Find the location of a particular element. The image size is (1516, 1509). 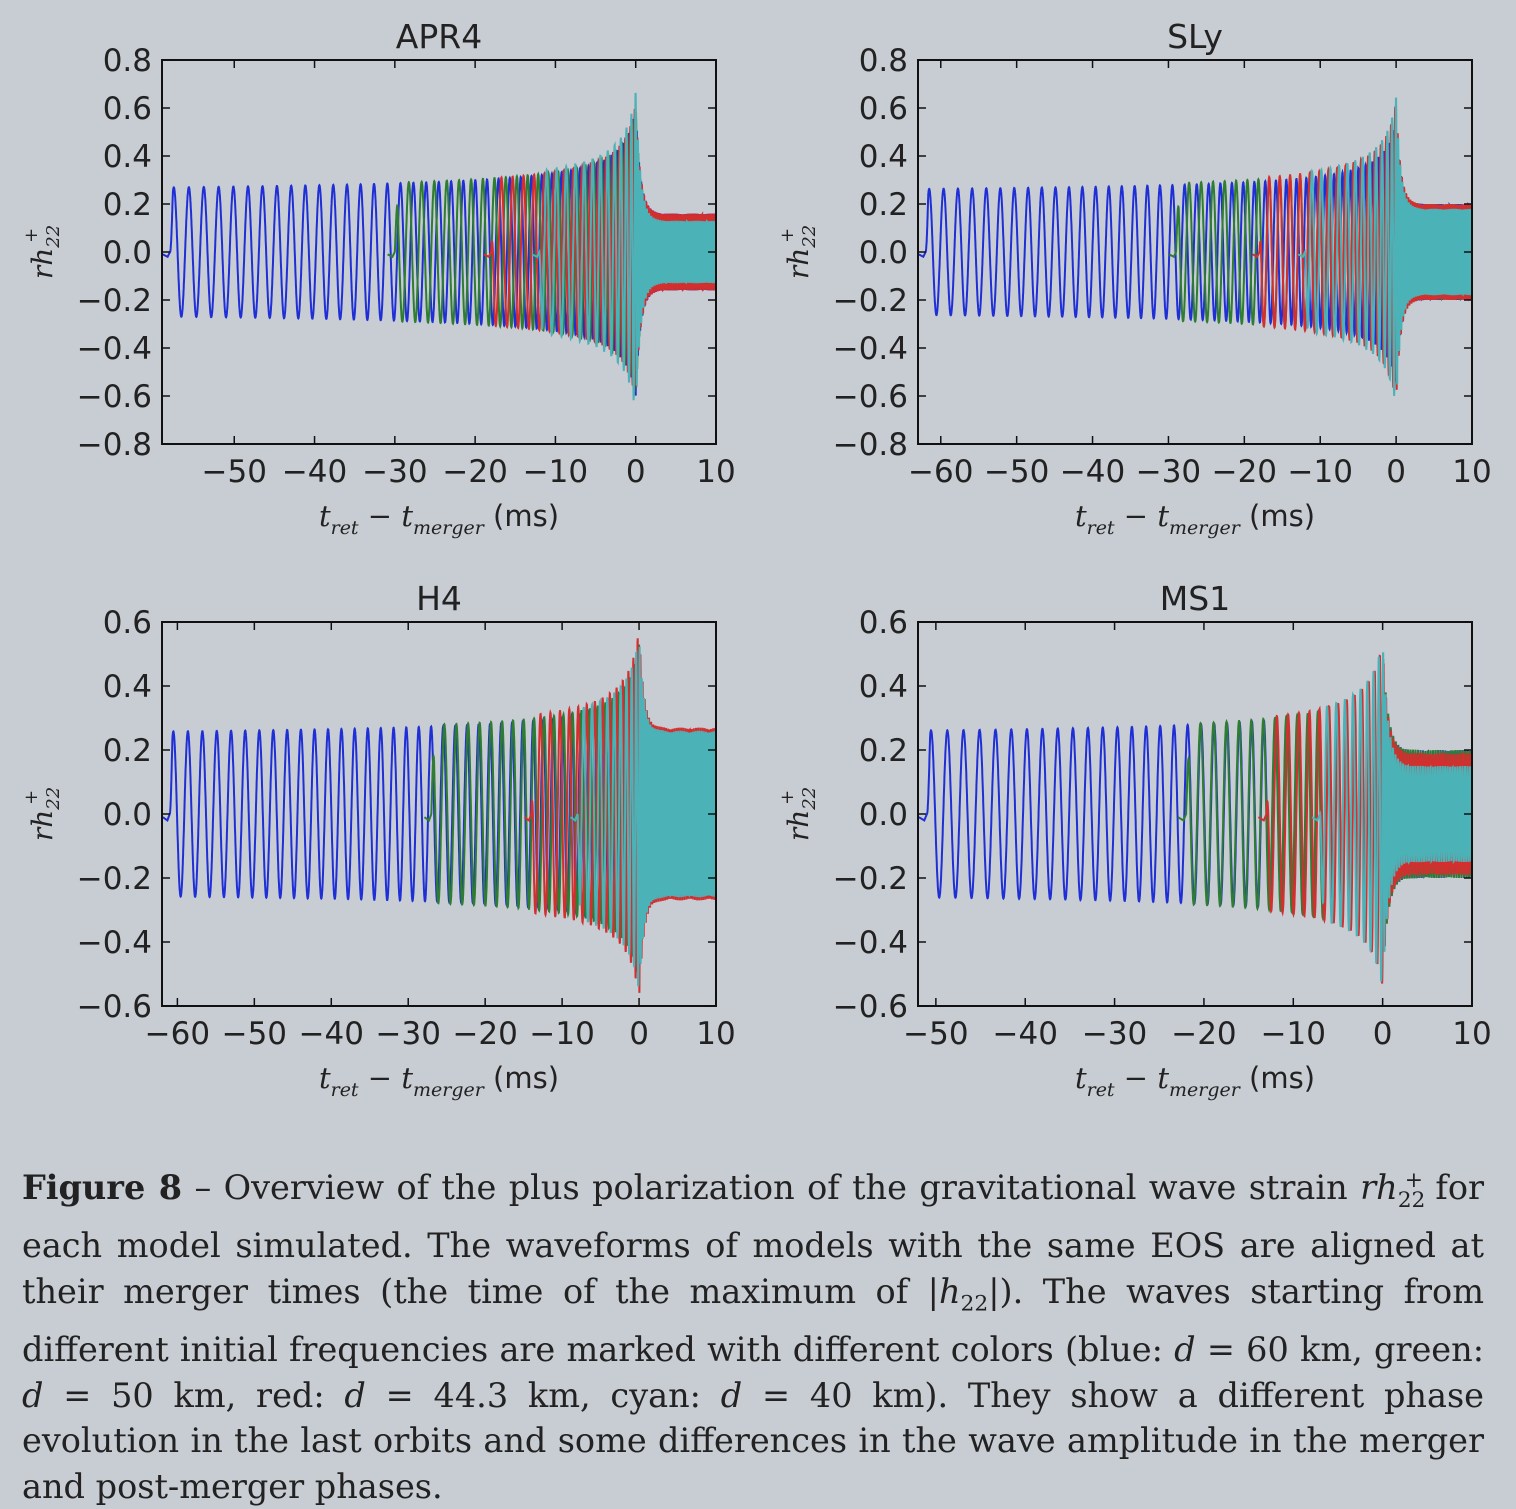

caption-math-rh: rh is located at coordinates (1379, 1188).